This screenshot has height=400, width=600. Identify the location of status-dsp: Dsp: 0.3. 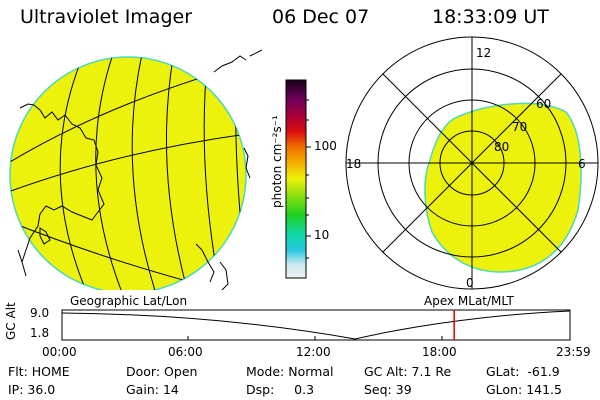
(280, 389).